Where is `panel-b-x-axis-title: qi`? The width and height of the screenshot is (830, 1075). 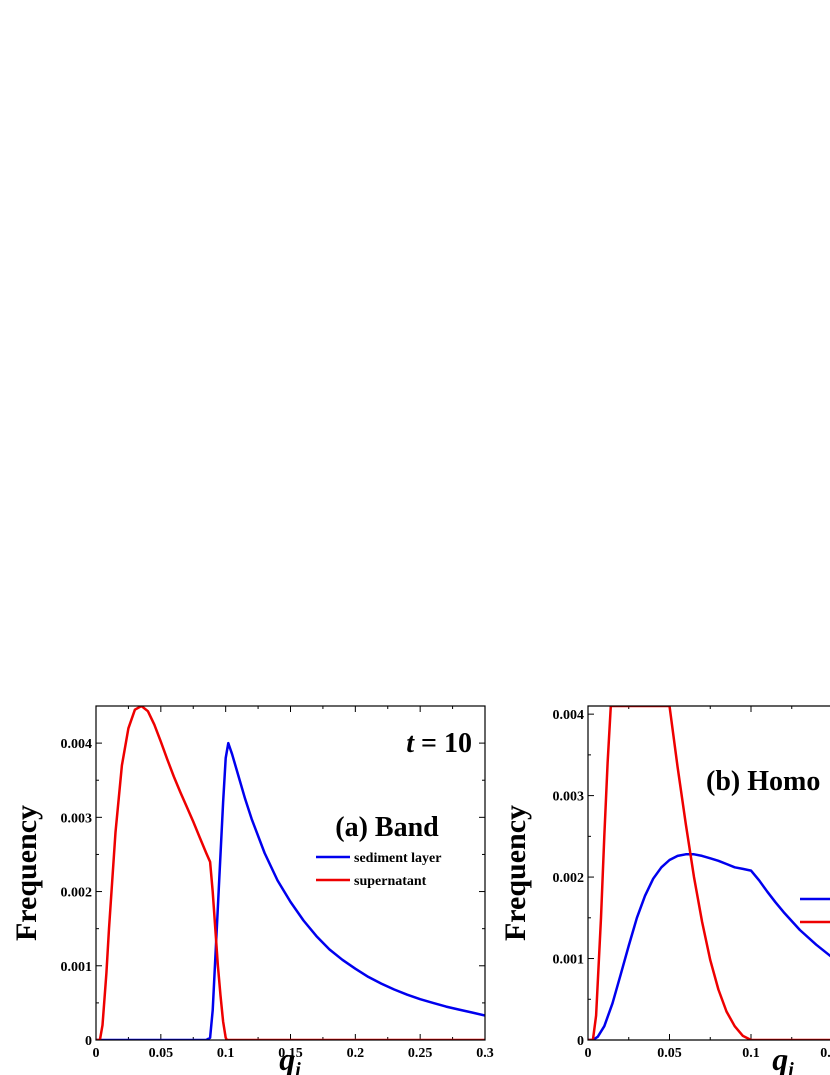 panel-b-x-axis-title: qi is located at coordinates (783, 1058).